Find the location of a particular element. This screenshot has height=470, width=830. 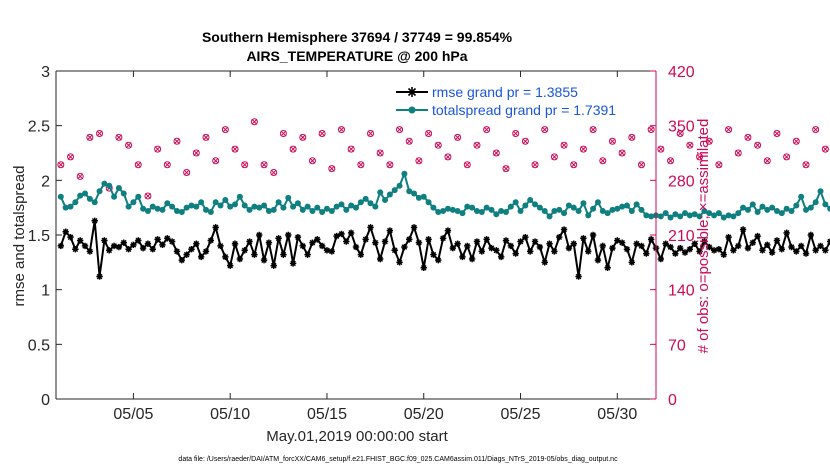

left-y-tick-label: 1.5 is located at coordinates (39, 236).